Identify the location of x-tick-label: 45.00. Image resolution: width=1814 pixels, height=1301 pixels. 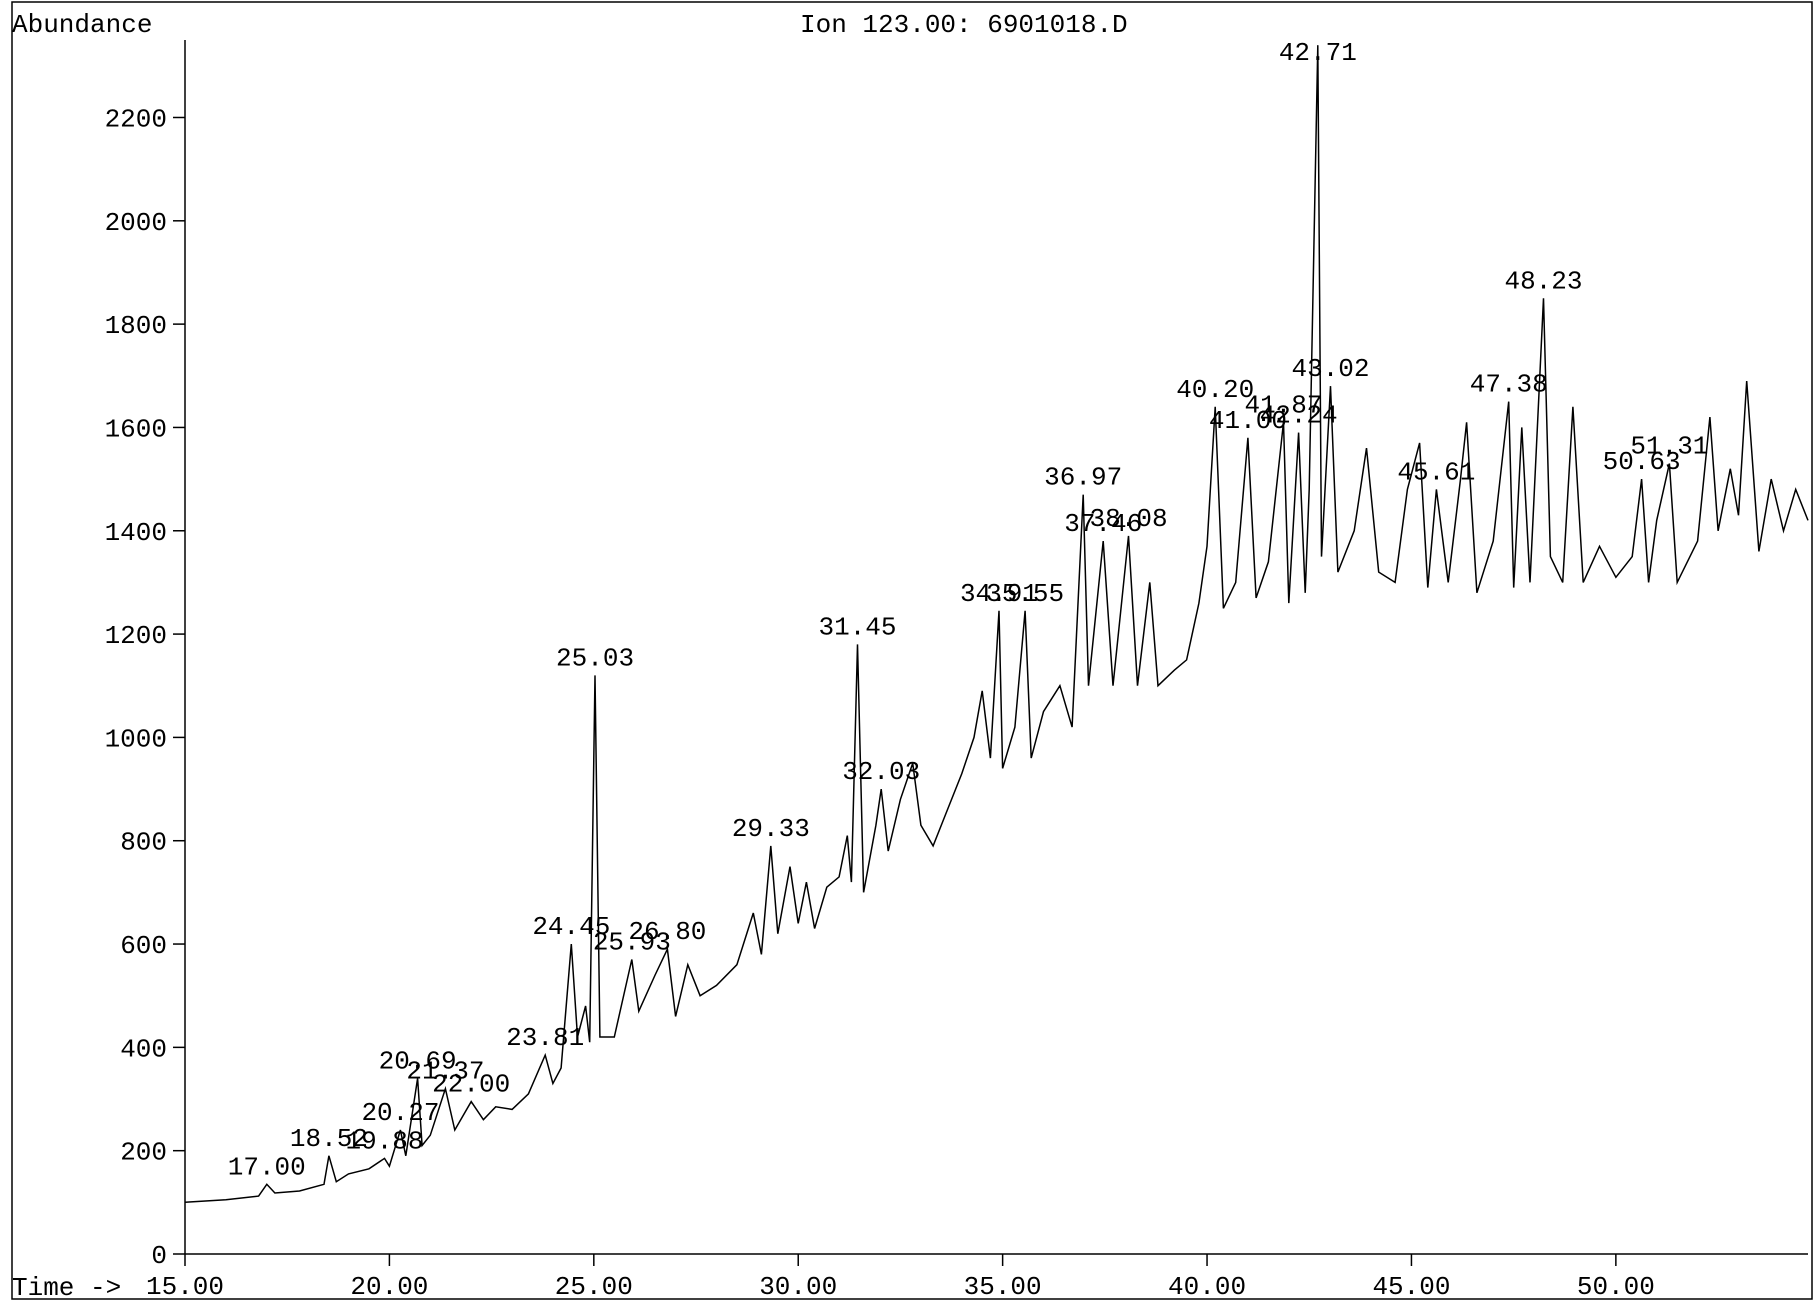
(1411, 1286).